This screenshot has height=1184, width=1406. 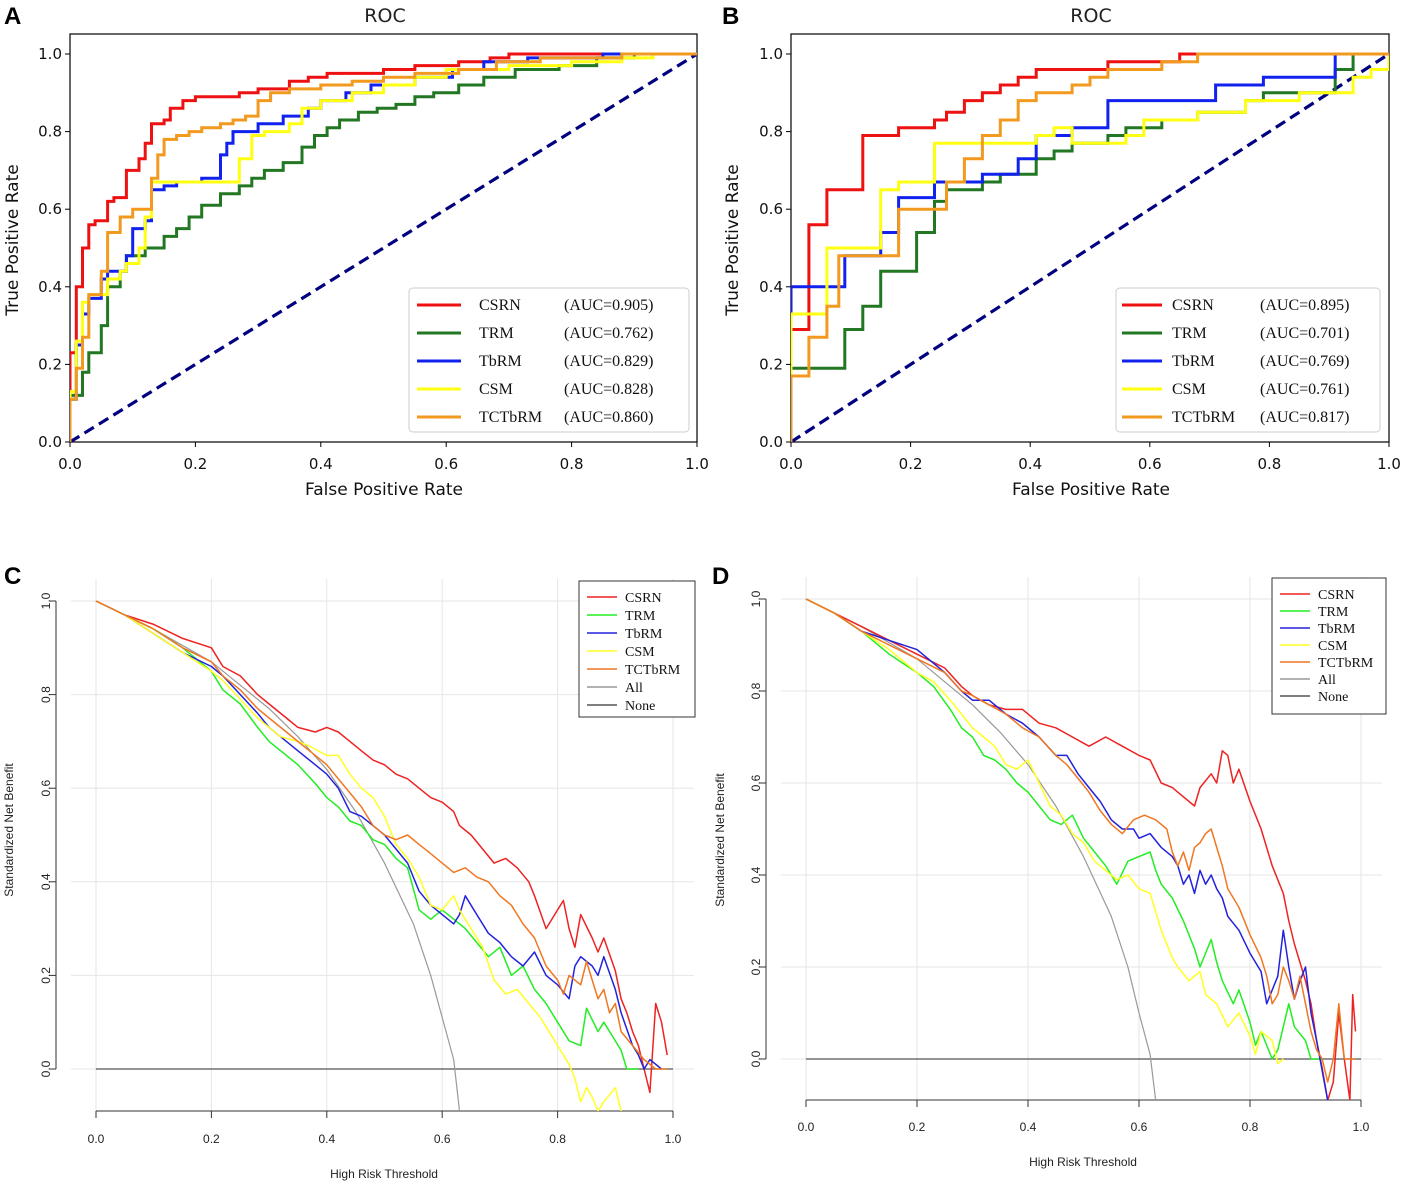 What do you see at coordinates (1346, 663) in the screenshot?
I see `panel-d-legend-name-tctbrm: TCTbRM` at bounding box center [1346, 663].